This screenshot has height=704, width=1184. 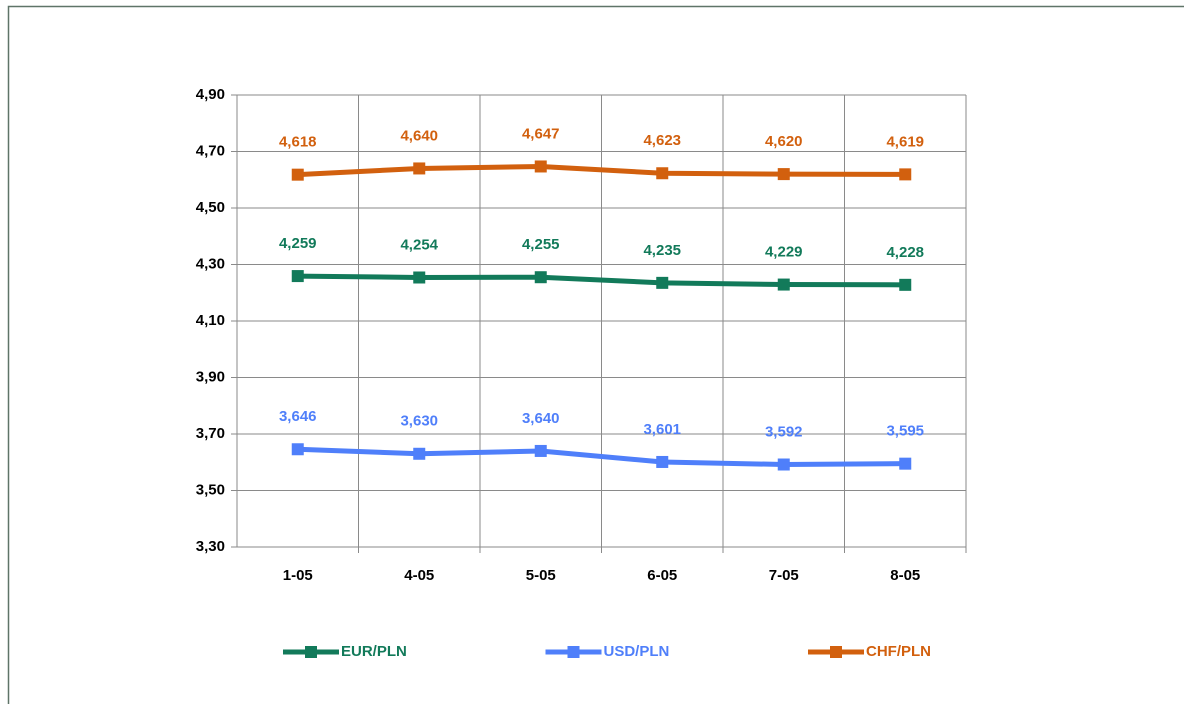 I want to click on y-tick-label: 4,10, so click(x=210, y=320).